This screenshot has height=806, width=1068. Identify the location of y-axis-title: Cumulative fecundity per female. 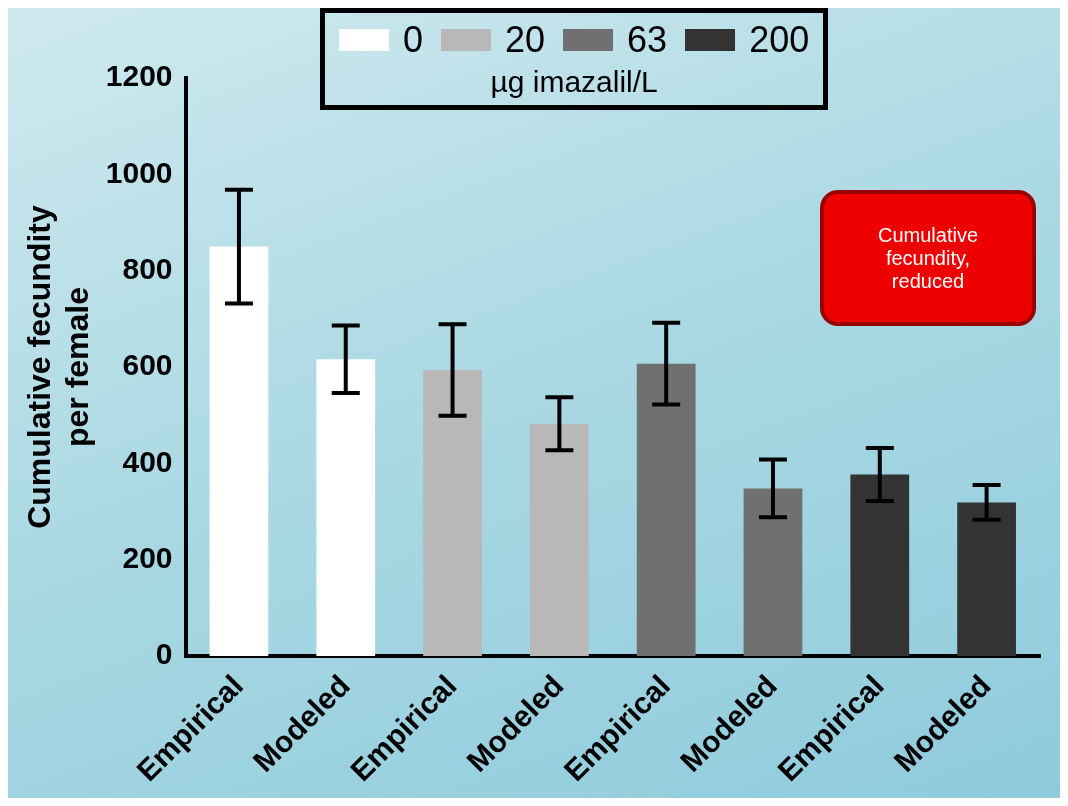
(58, 367).